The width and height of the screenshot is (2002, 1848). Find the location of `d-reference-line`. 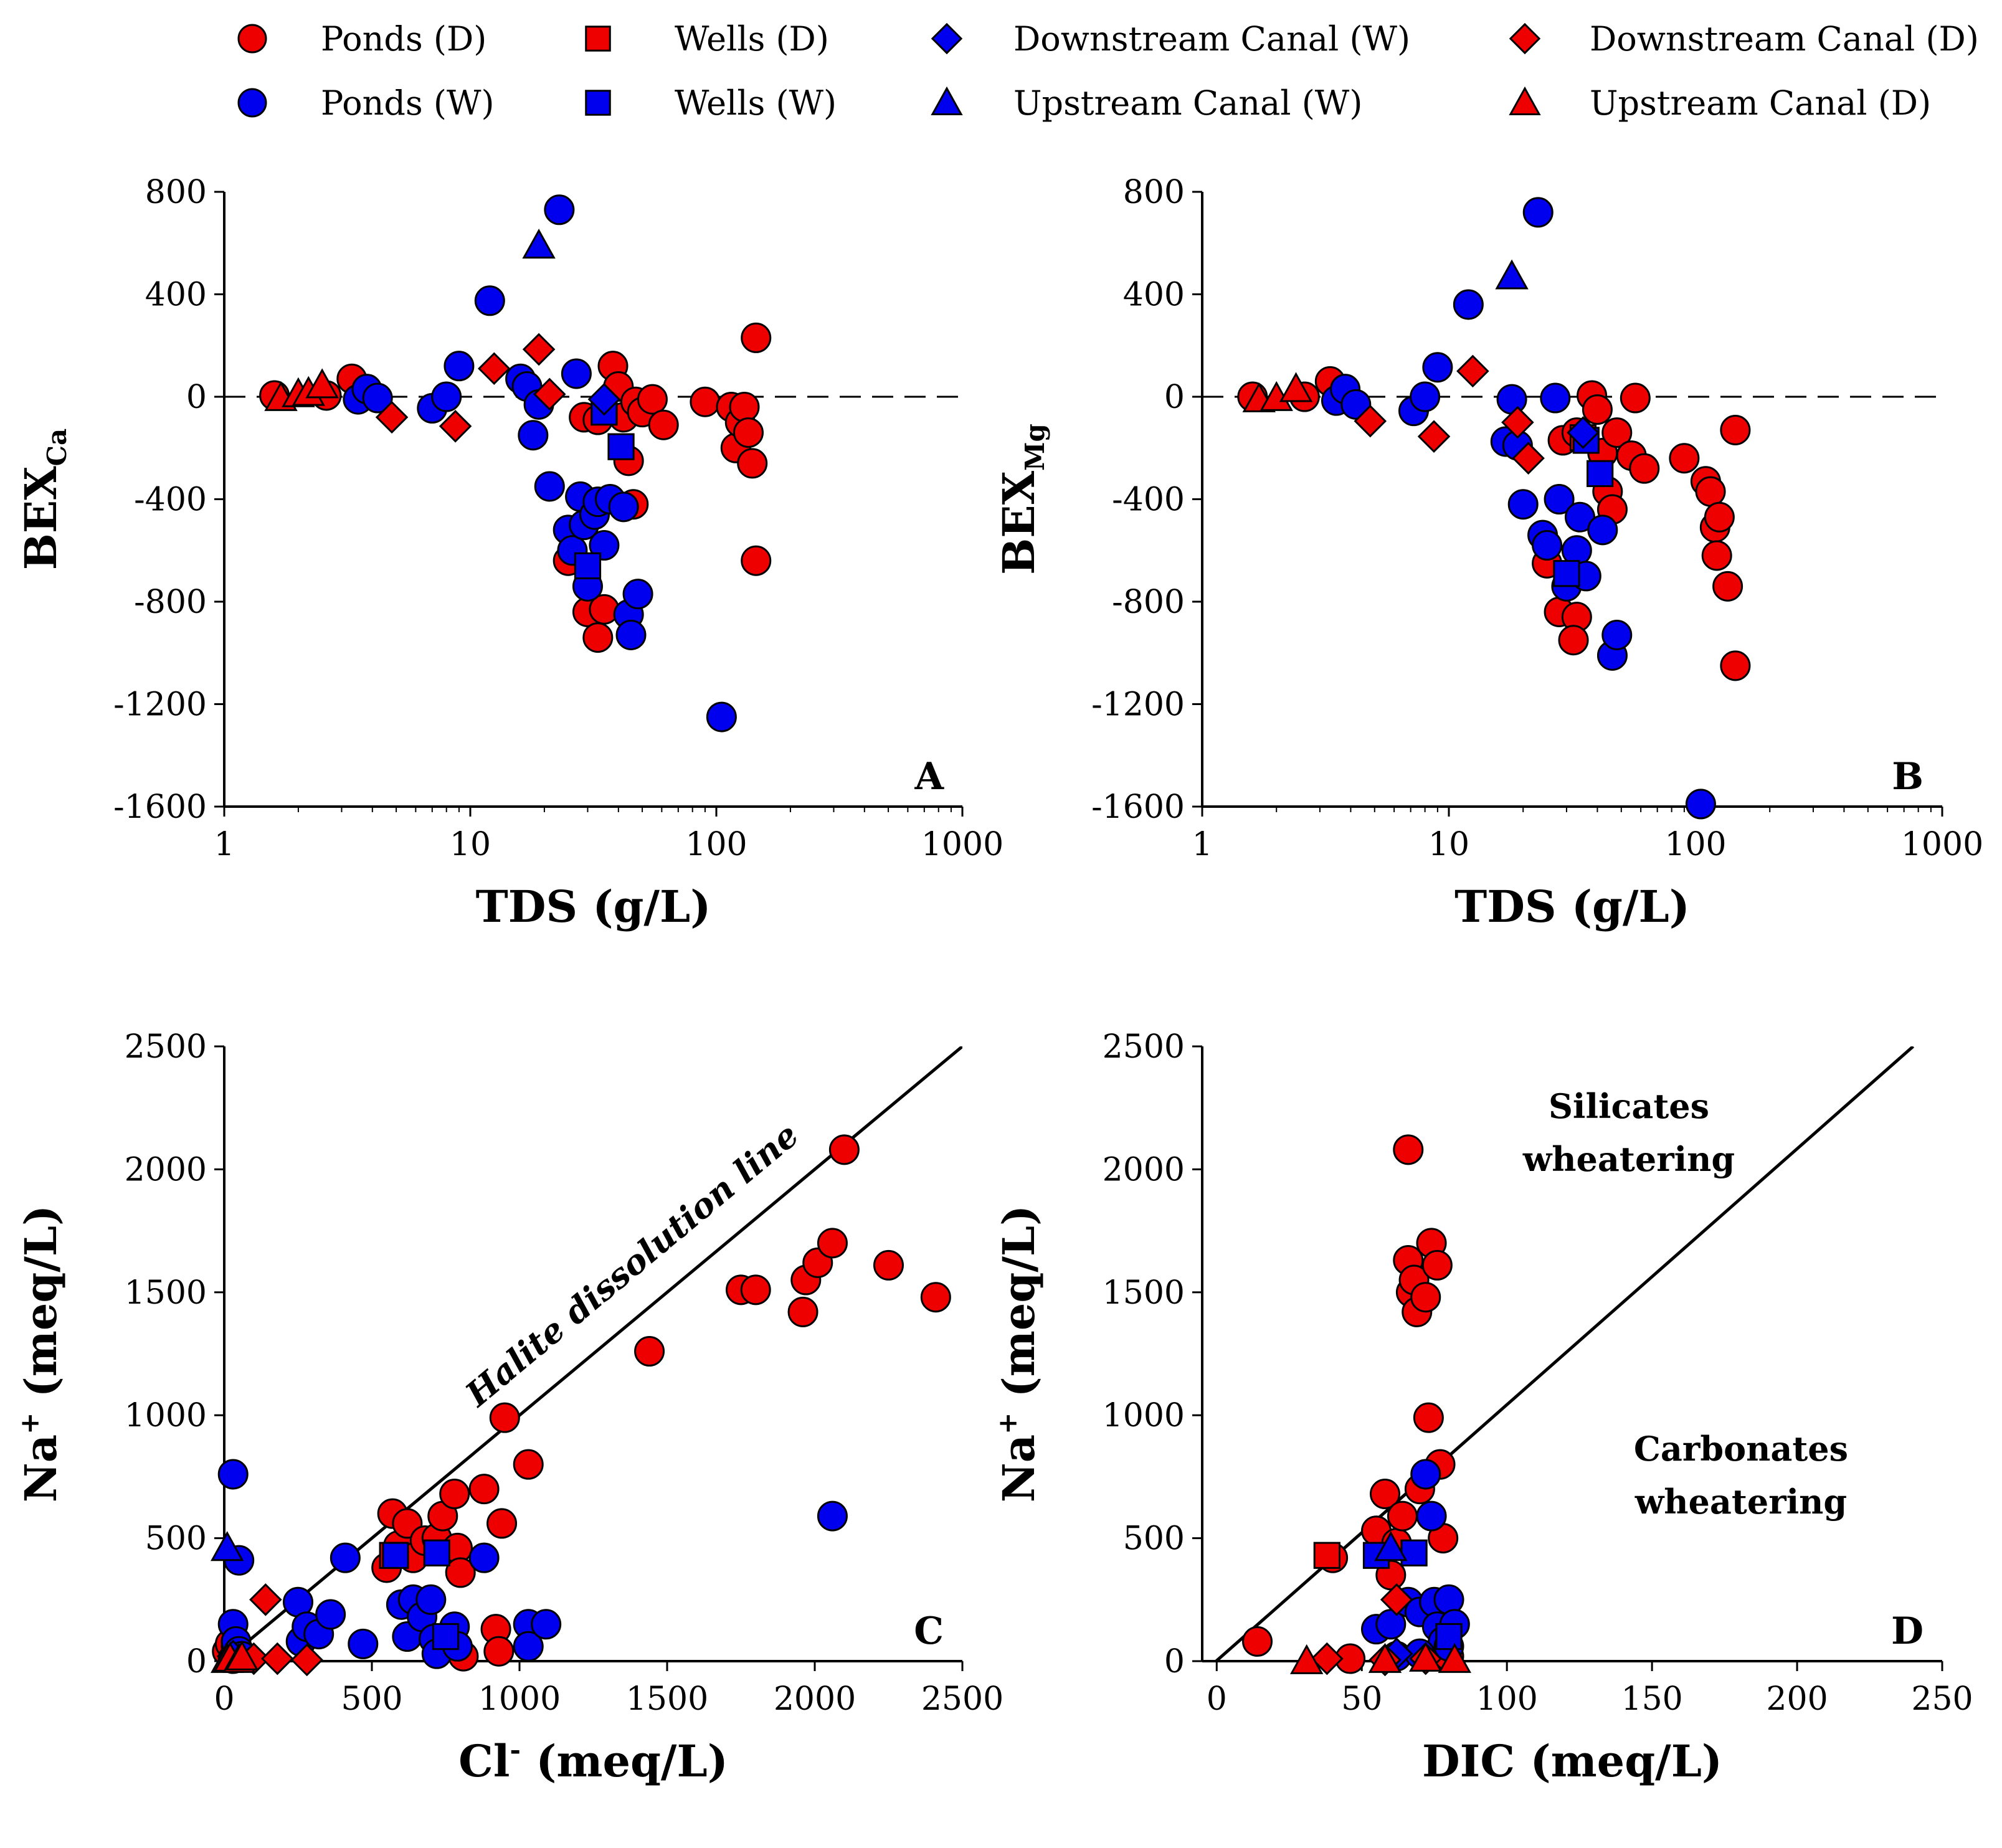

d-reference-line is located at coordinates (1564, 1353).